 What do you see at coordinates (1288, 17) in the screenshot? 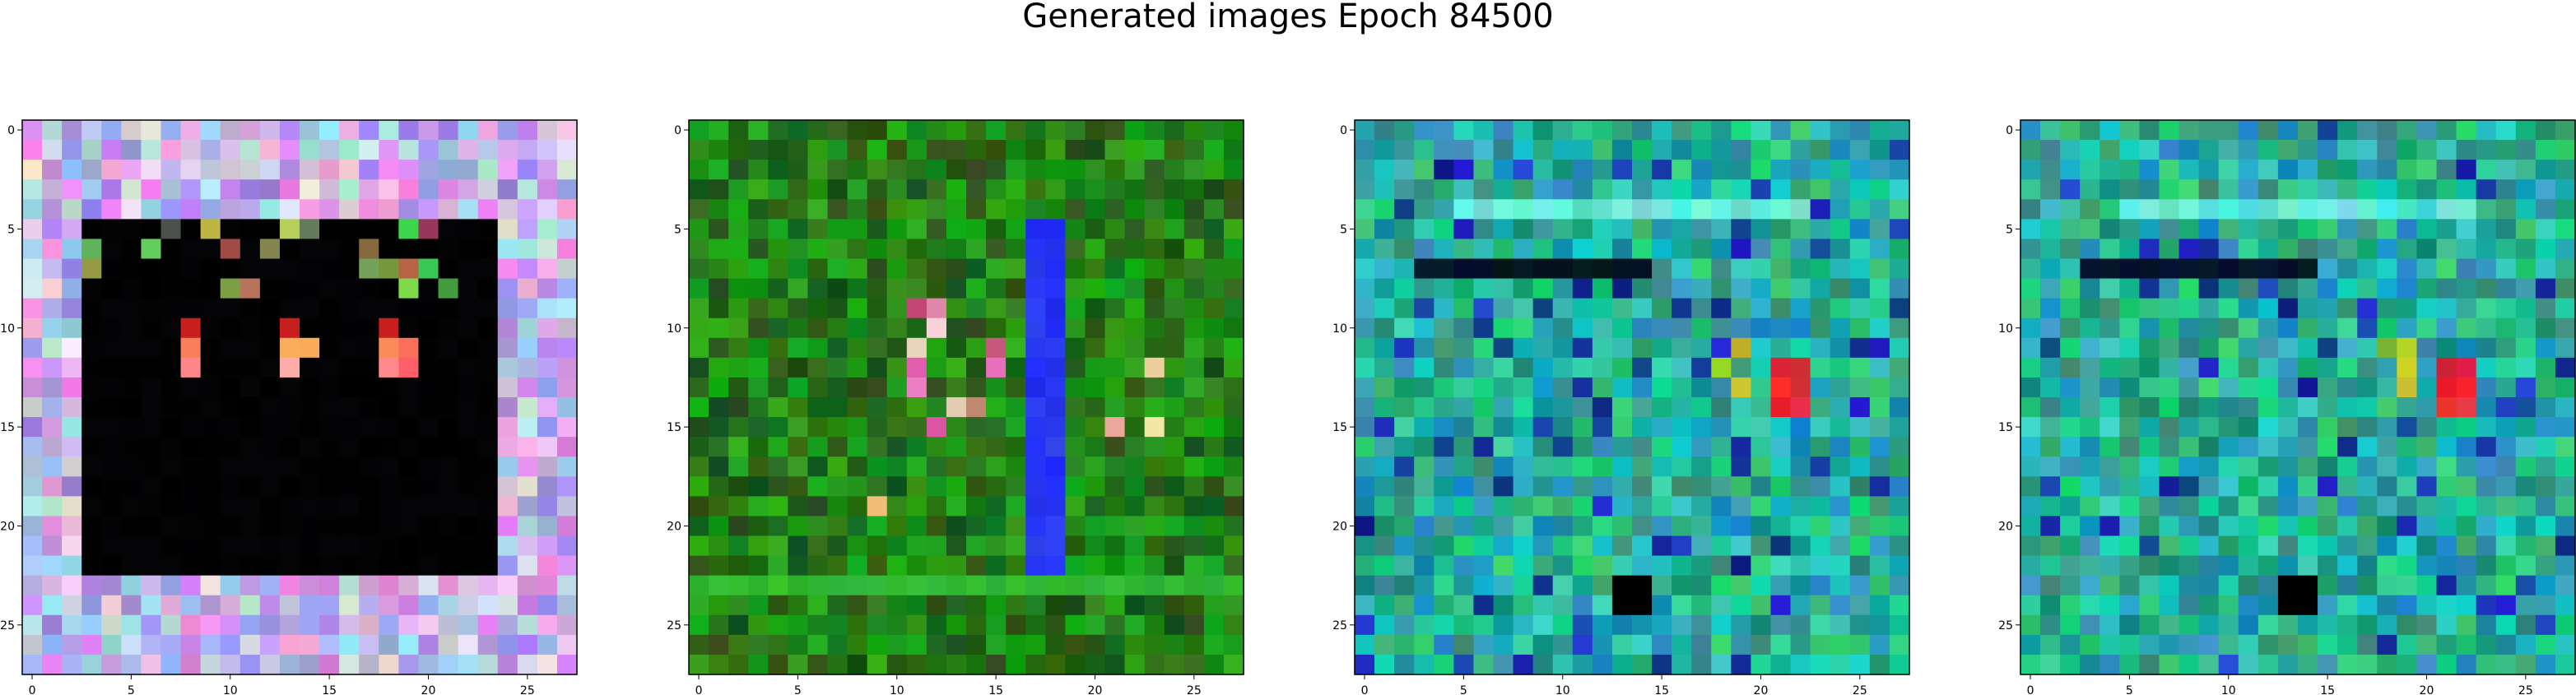
I see `figure-title: Generated images Epoch 84500` at bounding box center [1288, 17].